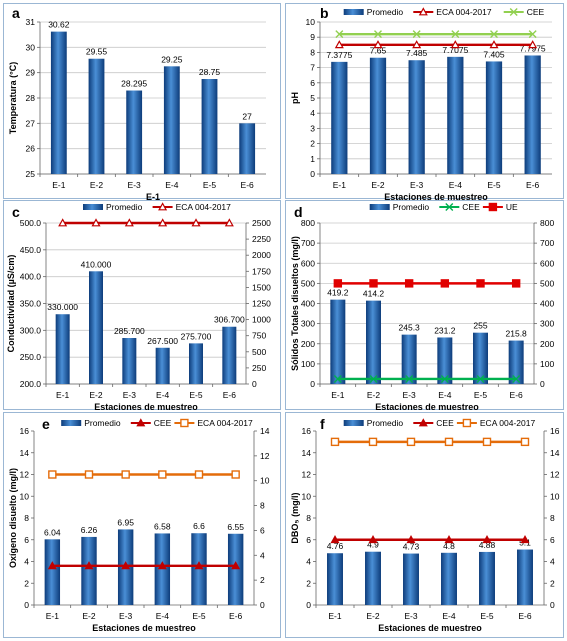 This screenshot has width=567, height=641. I want to click on data-label: 7.3775, so click(339, 55).